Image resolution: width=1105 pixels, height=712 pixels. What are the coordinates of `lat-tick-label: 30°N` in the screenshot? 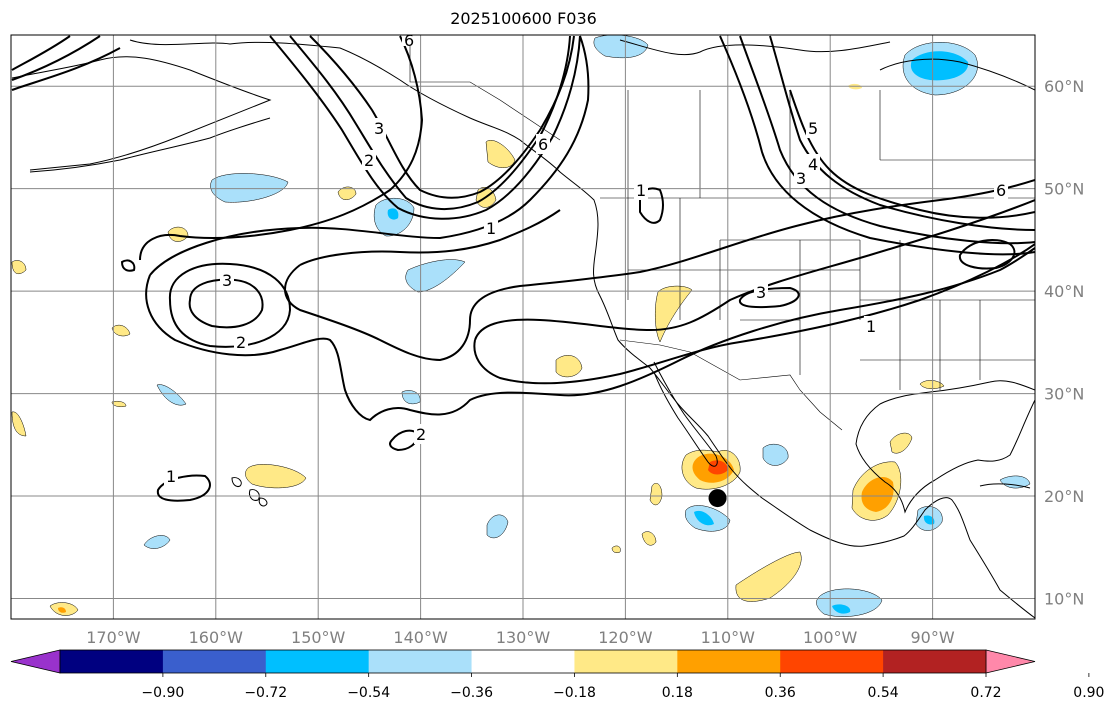 It's located at (1064, 394).